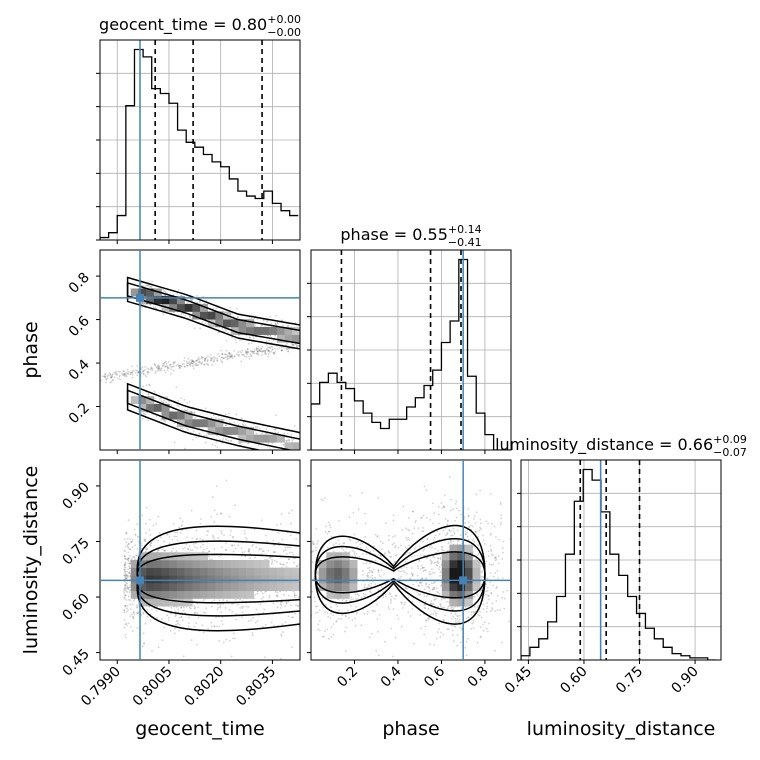  I want to click on phase-vs-geocent_time-frame, so click(200, 350).